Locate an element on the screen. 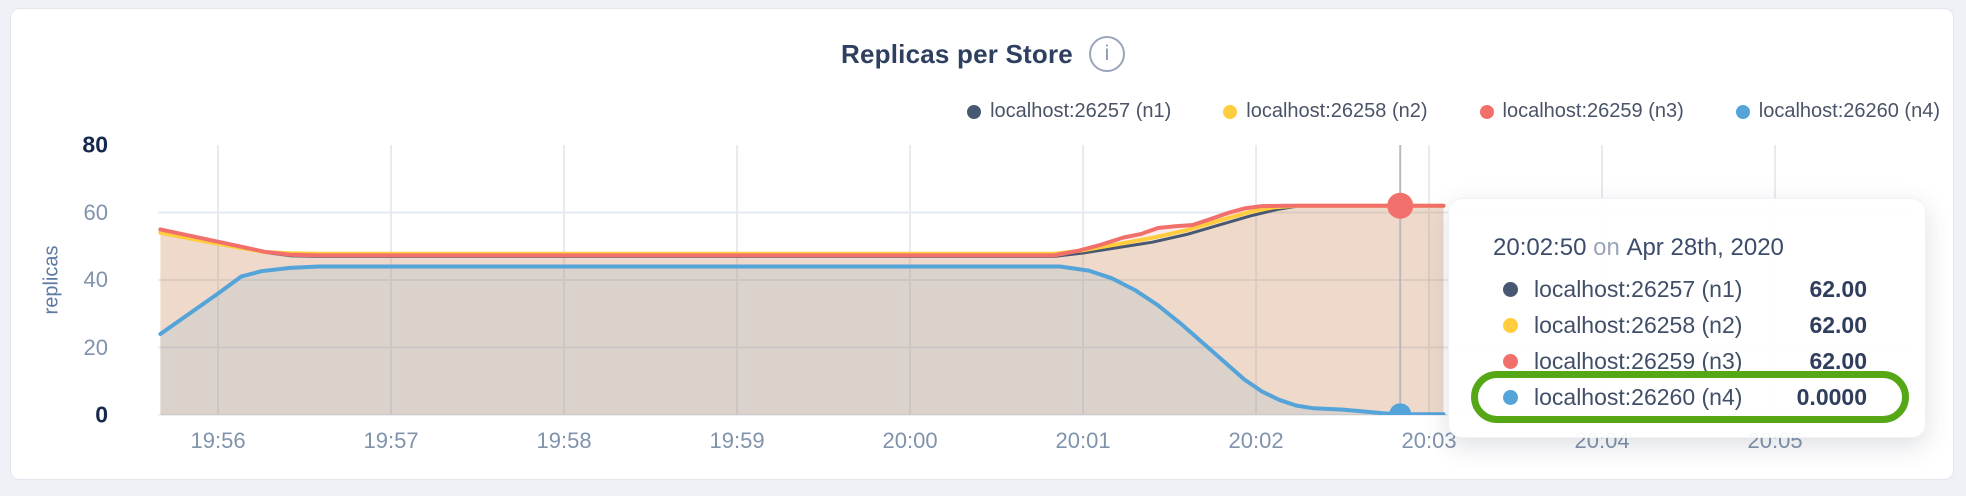 The width and height of the screenshot is (1966, 496). tooltip-timestamp: 20:02:50 on Apr 28th, 2020 is located at coordinates (1709, 248).